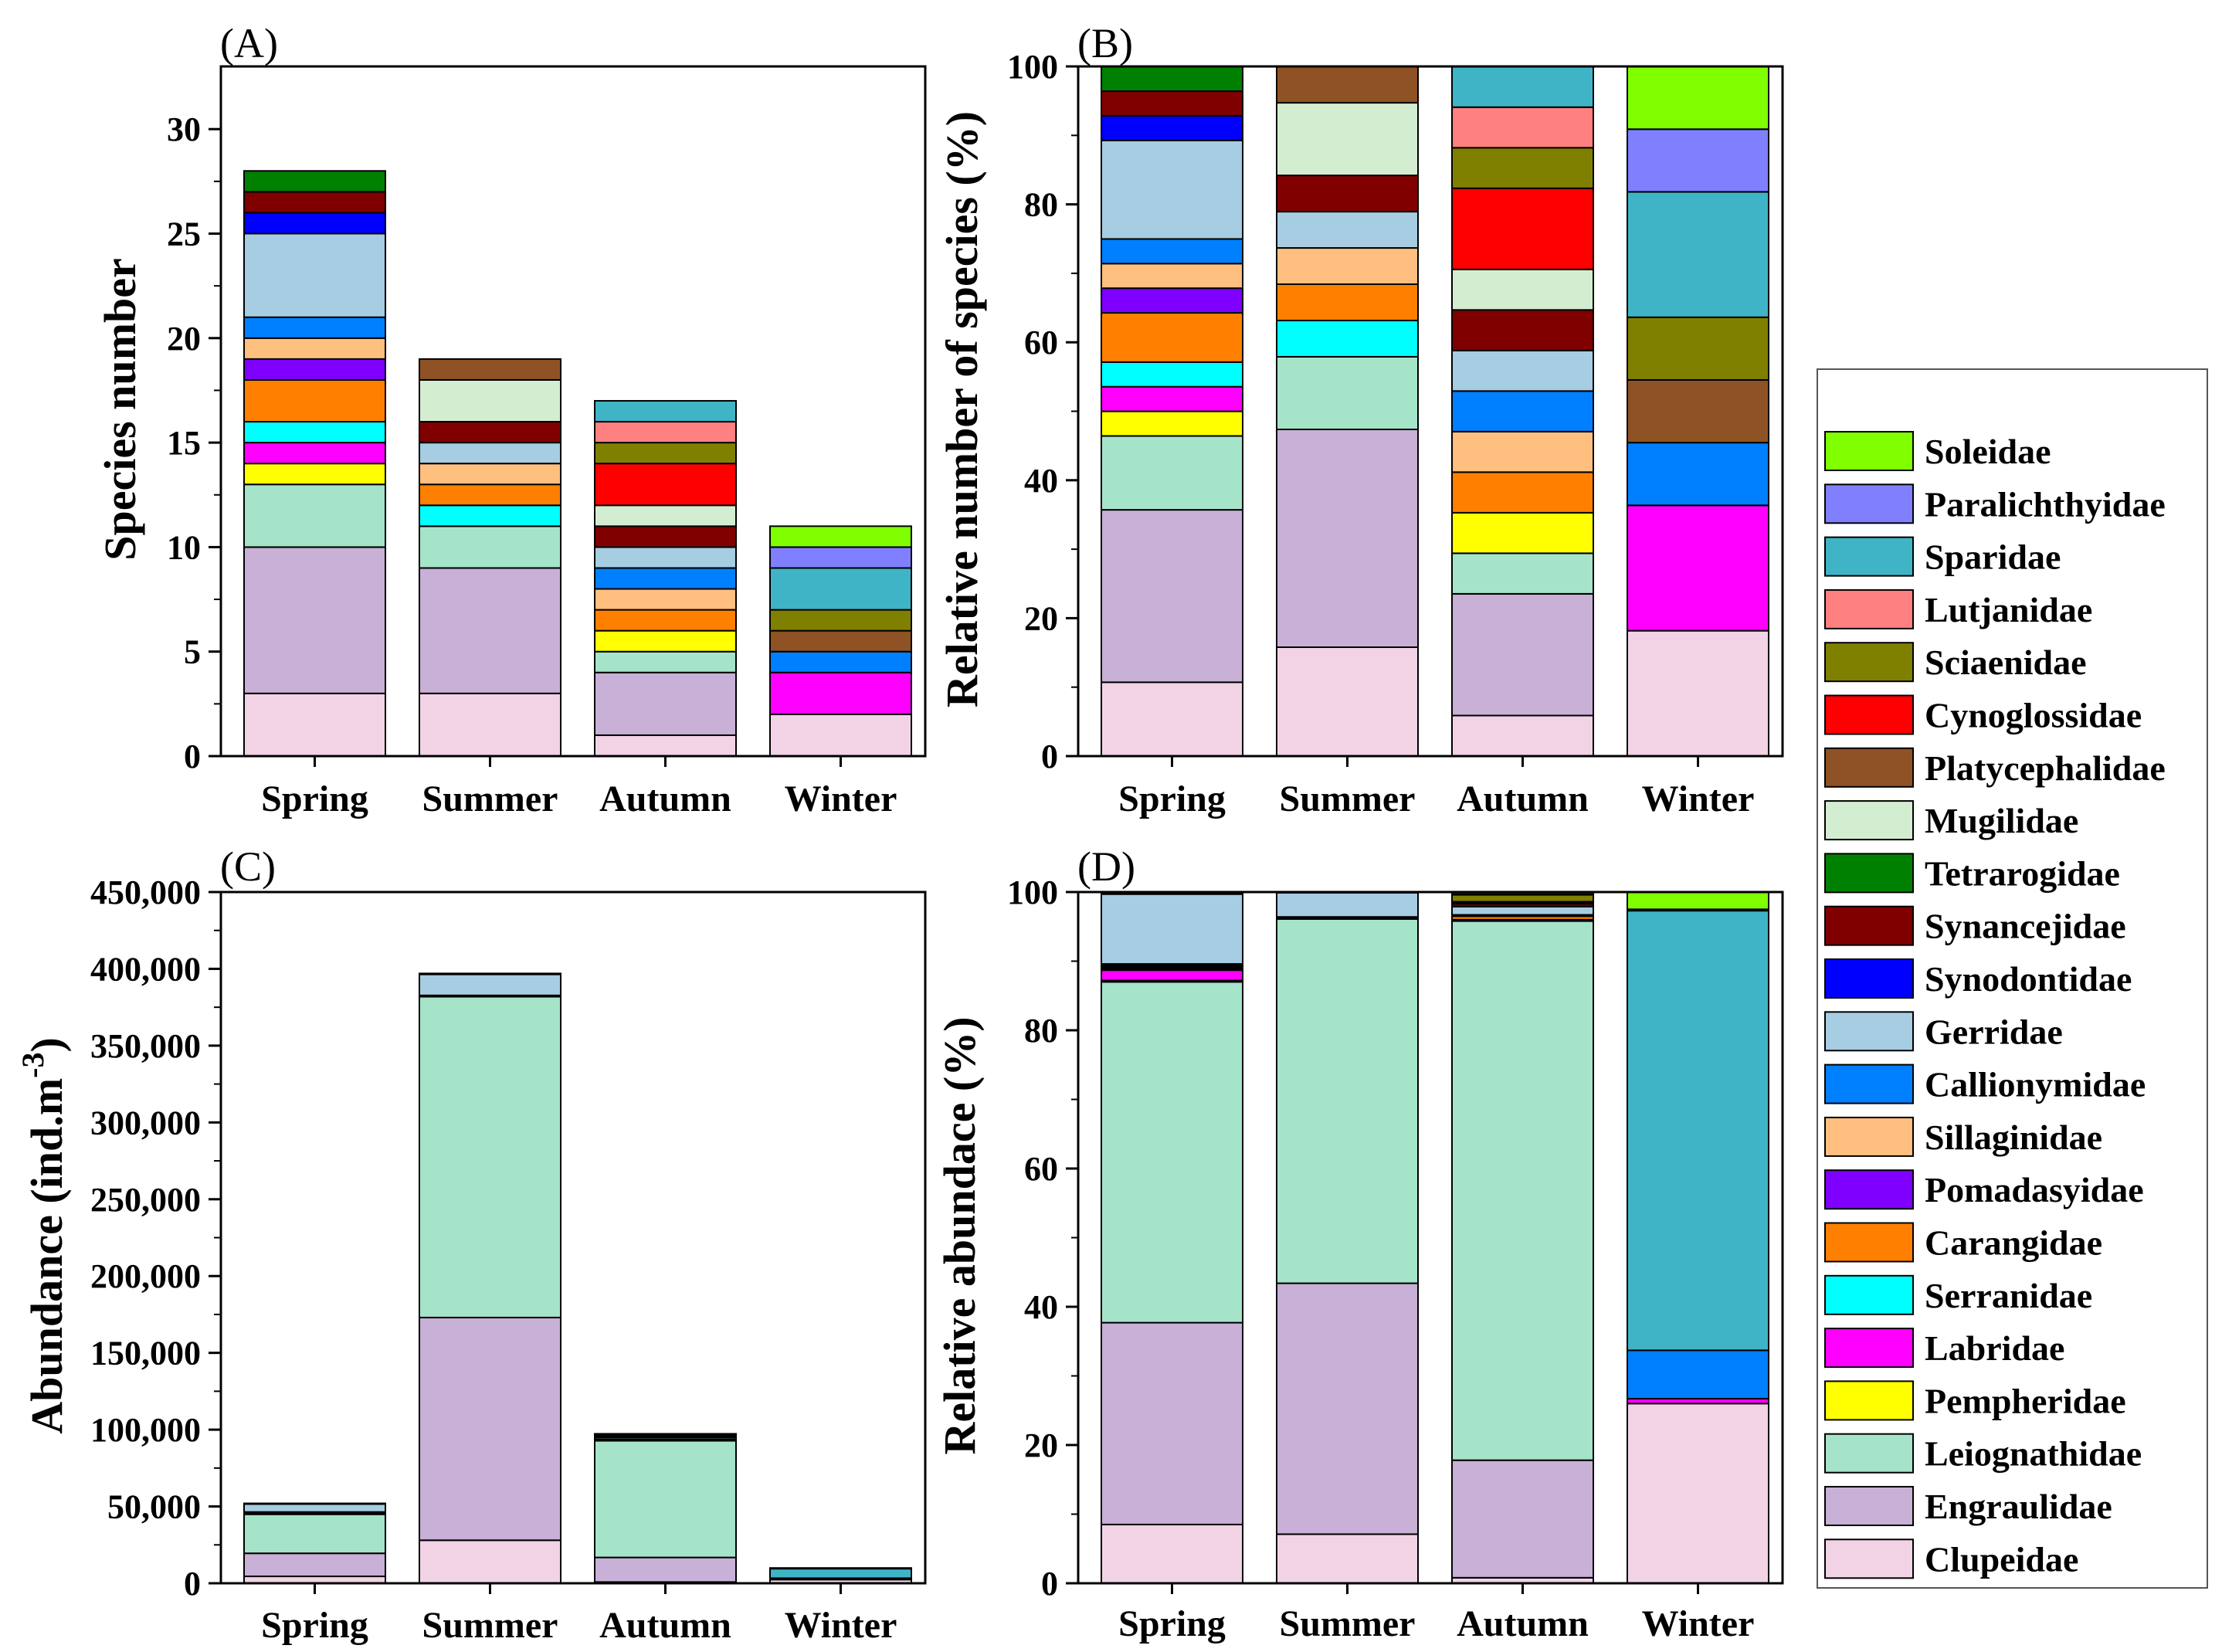  I want to click on bar-segment-summer-platycephalidae, so click(490, 973).